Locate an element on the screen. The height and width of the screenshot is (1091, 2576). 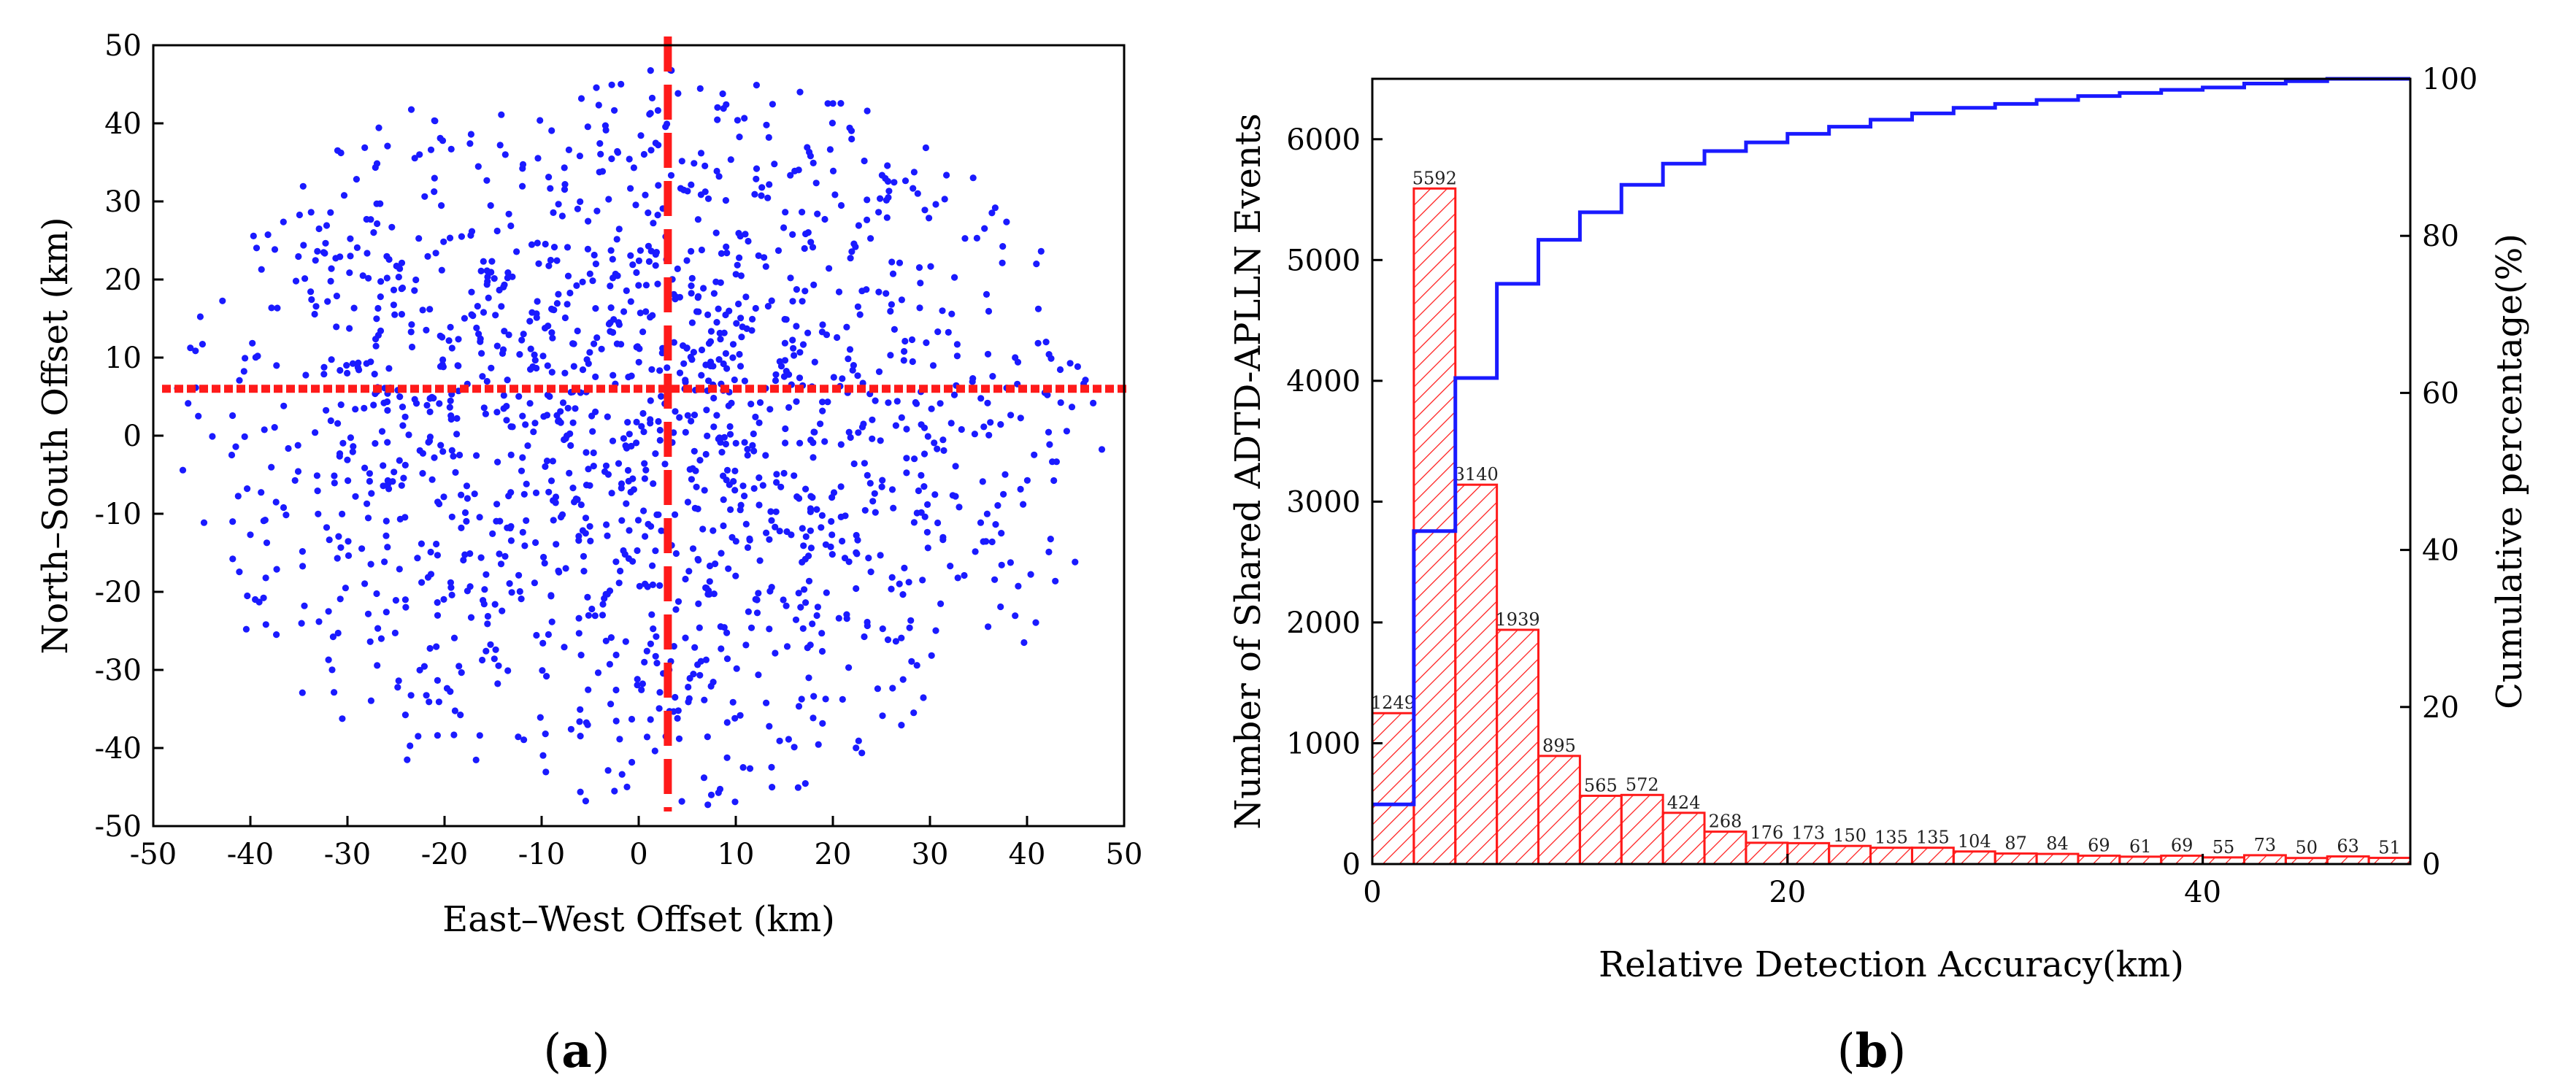
bar-value-label: 135 is located at coordinates (1891, 838).